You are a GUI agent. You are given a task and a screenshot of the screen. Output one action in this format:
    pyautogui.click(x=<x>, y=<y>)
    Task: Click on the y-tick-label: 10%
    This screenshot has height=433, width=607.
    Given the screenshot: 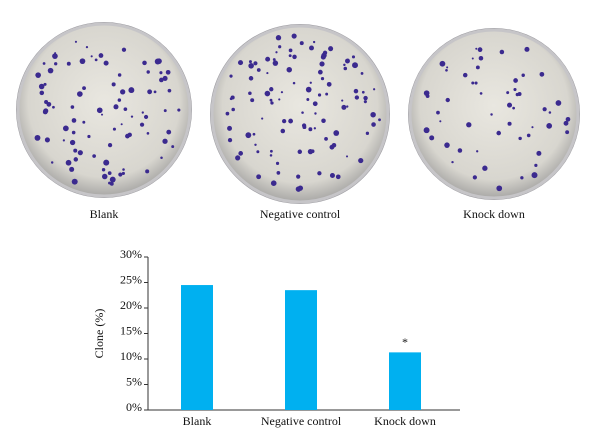 What is the action you would take?
    pyautogui.click(x=131, y=356)
    